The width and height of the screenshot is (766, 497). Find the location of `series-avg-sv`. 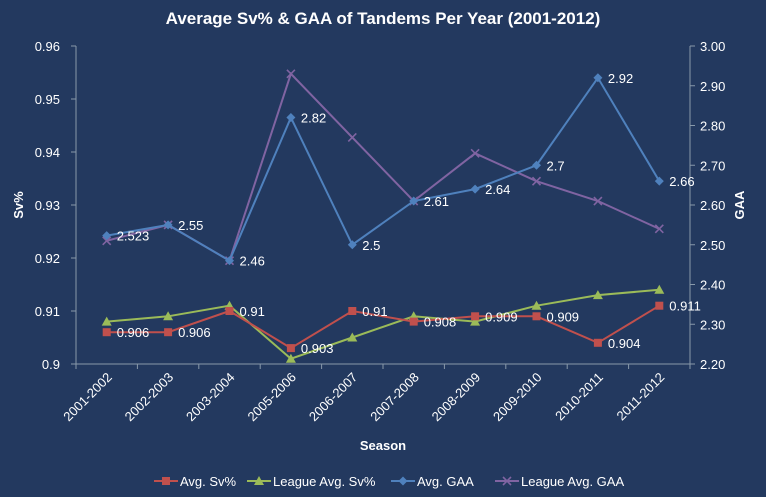

series-avg-sv is located at coordinates (383, 327).